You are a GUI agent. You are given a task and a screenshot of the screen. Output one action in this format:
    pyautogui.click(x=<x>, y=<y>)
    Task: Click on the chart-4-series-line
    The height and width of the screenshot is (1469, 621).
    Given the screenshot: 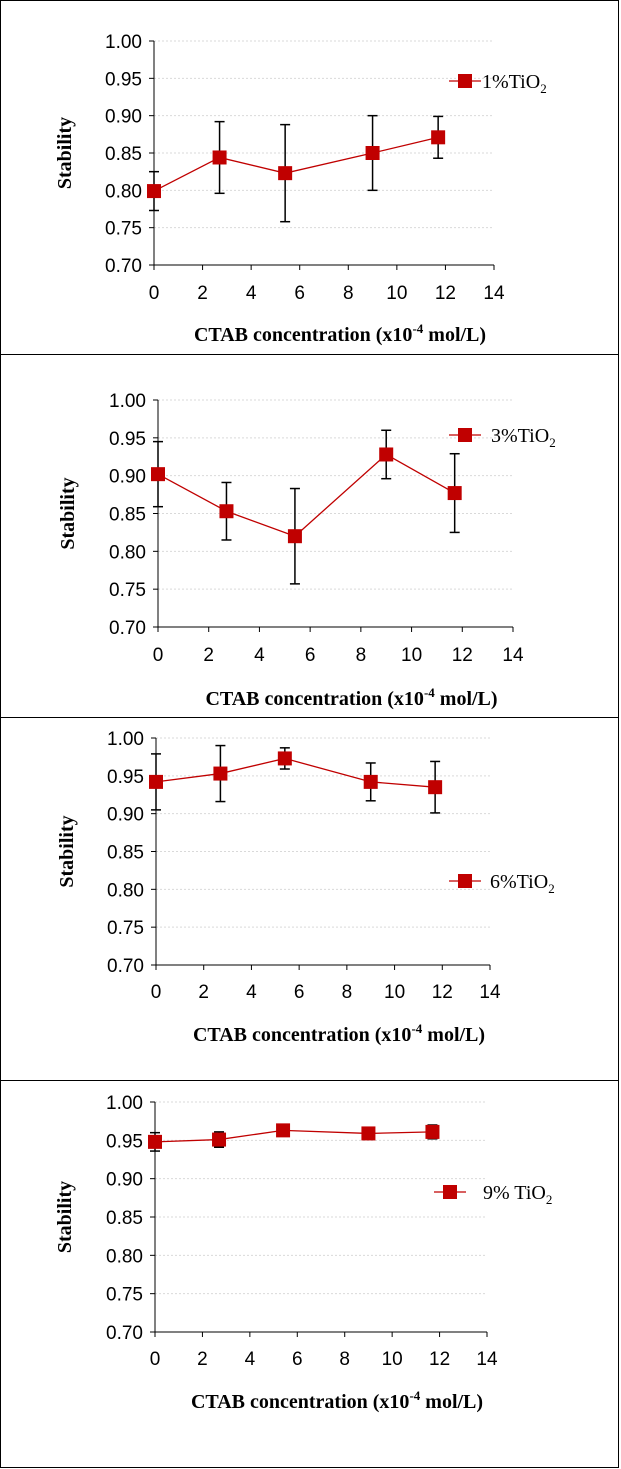 What is the action you would take?
    pyautogui.click(x=293, y=1136)
    